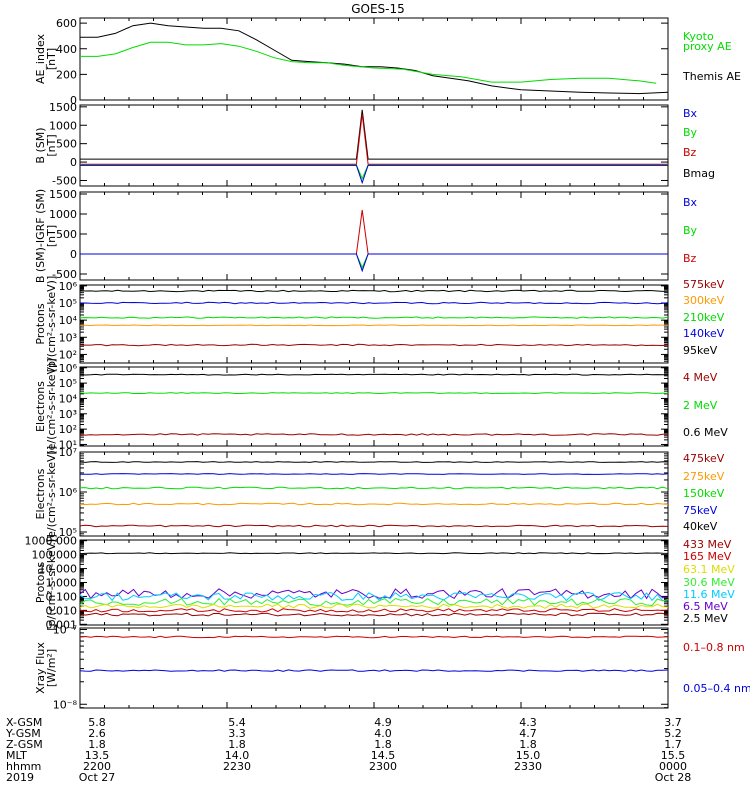 This screenshot has width=750, height=800. What do you see at coordinates (707, 544) in the screenshot?
I see `legend-label: 433 MeV` at bounding box center [707, 544].